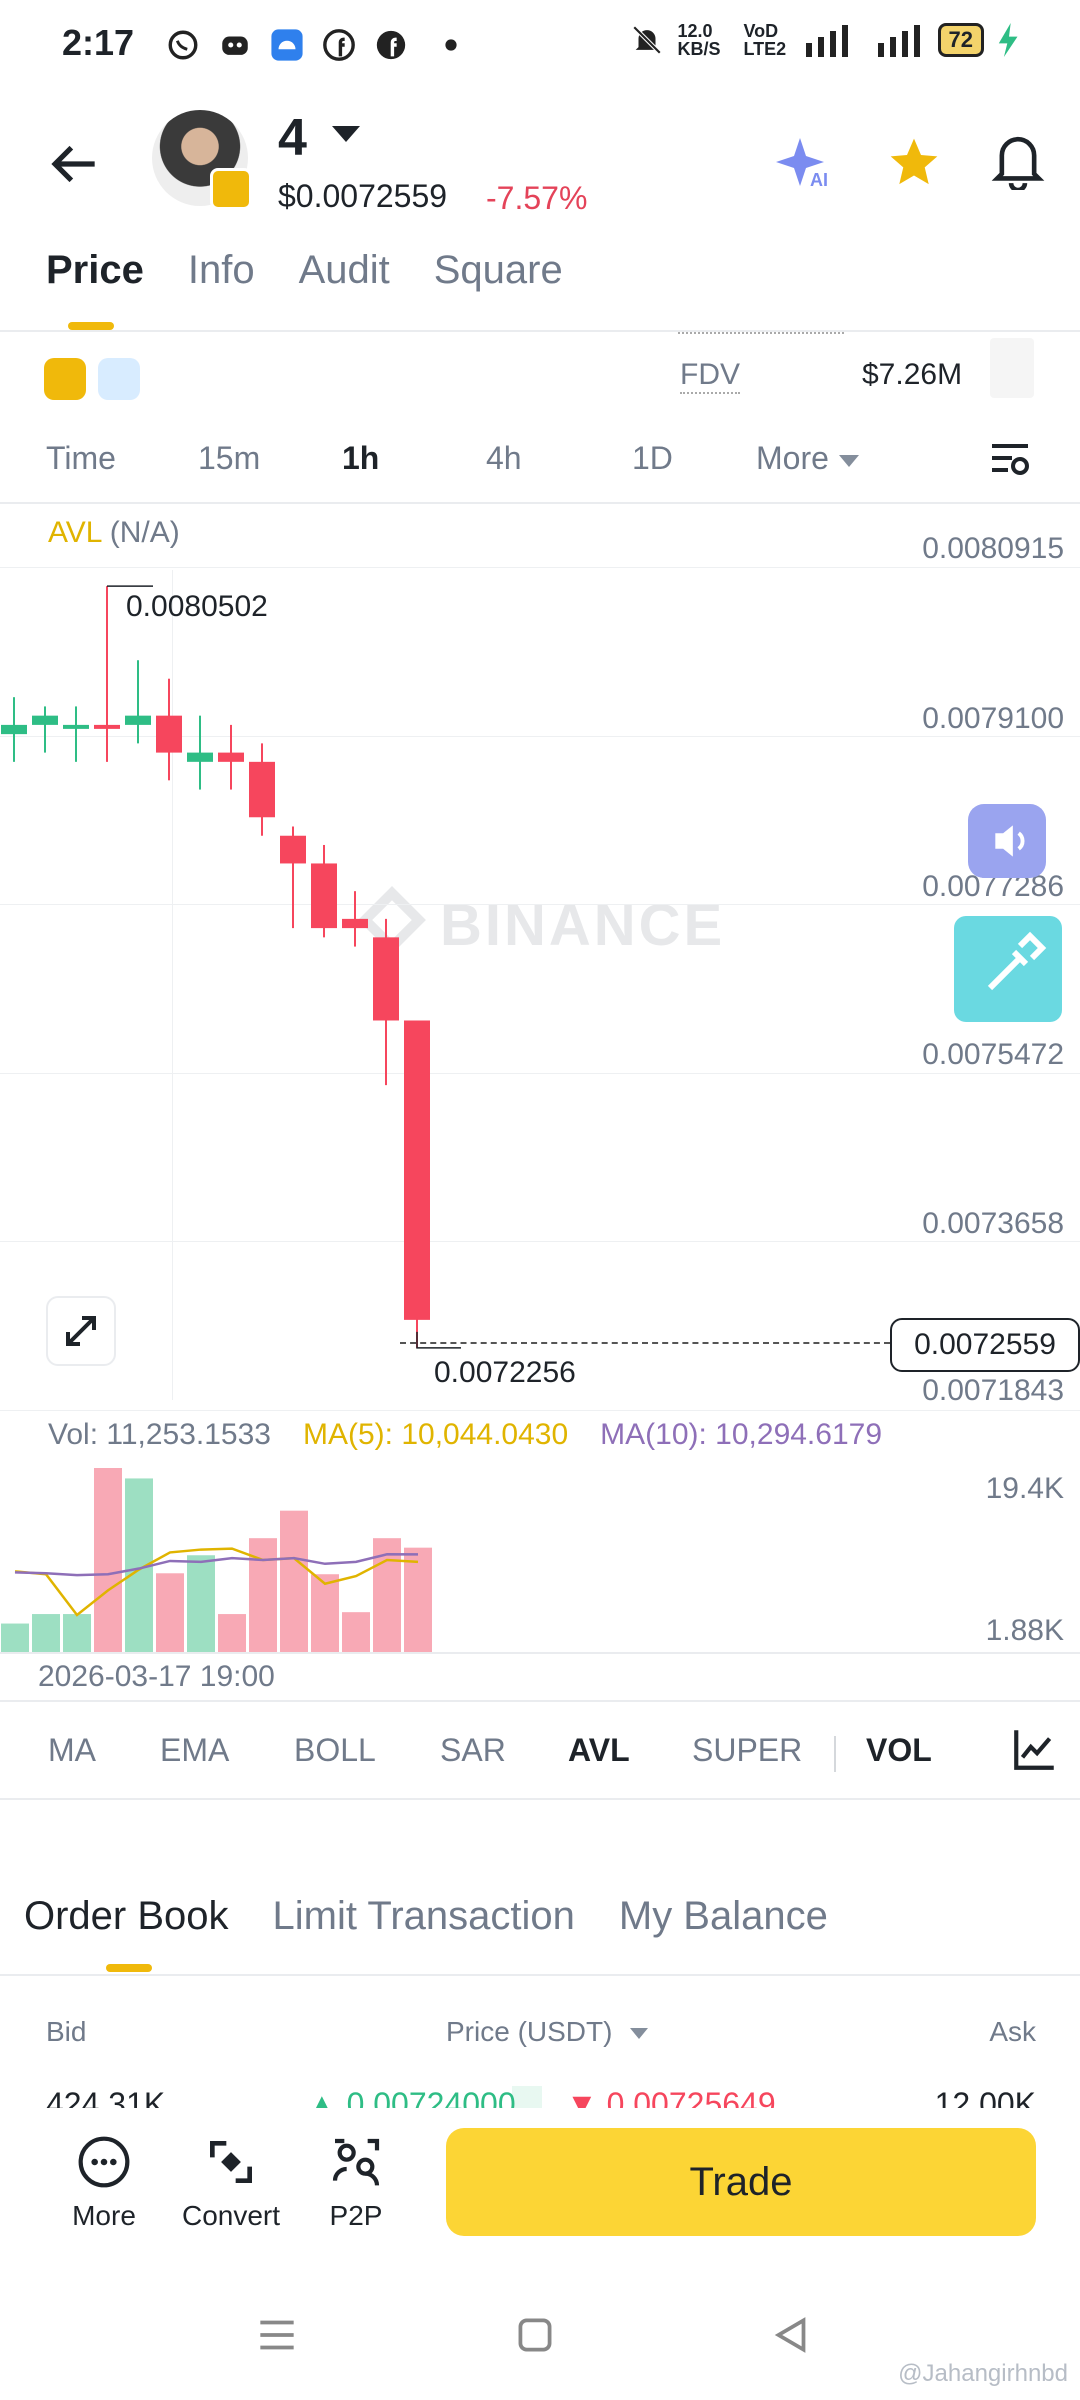 This screenshot has height=2400, width=1080. What do you see at coordinates (1008, 969) in the screenshot?
I see `draw-tool-button` at bounding box center [1008, 969].